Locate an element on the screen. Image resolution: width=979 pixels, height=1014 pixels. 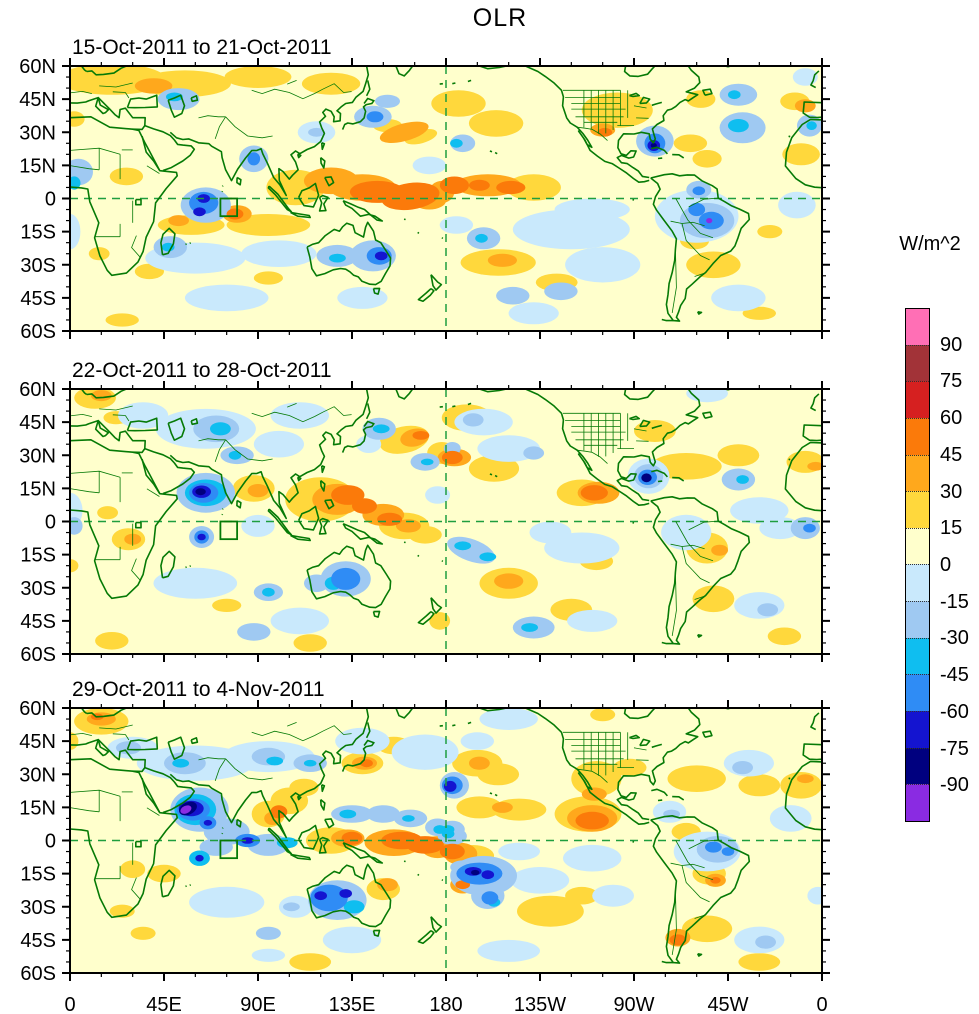
colorbar-tick-label: 30 is located at coordinates (951, 491).